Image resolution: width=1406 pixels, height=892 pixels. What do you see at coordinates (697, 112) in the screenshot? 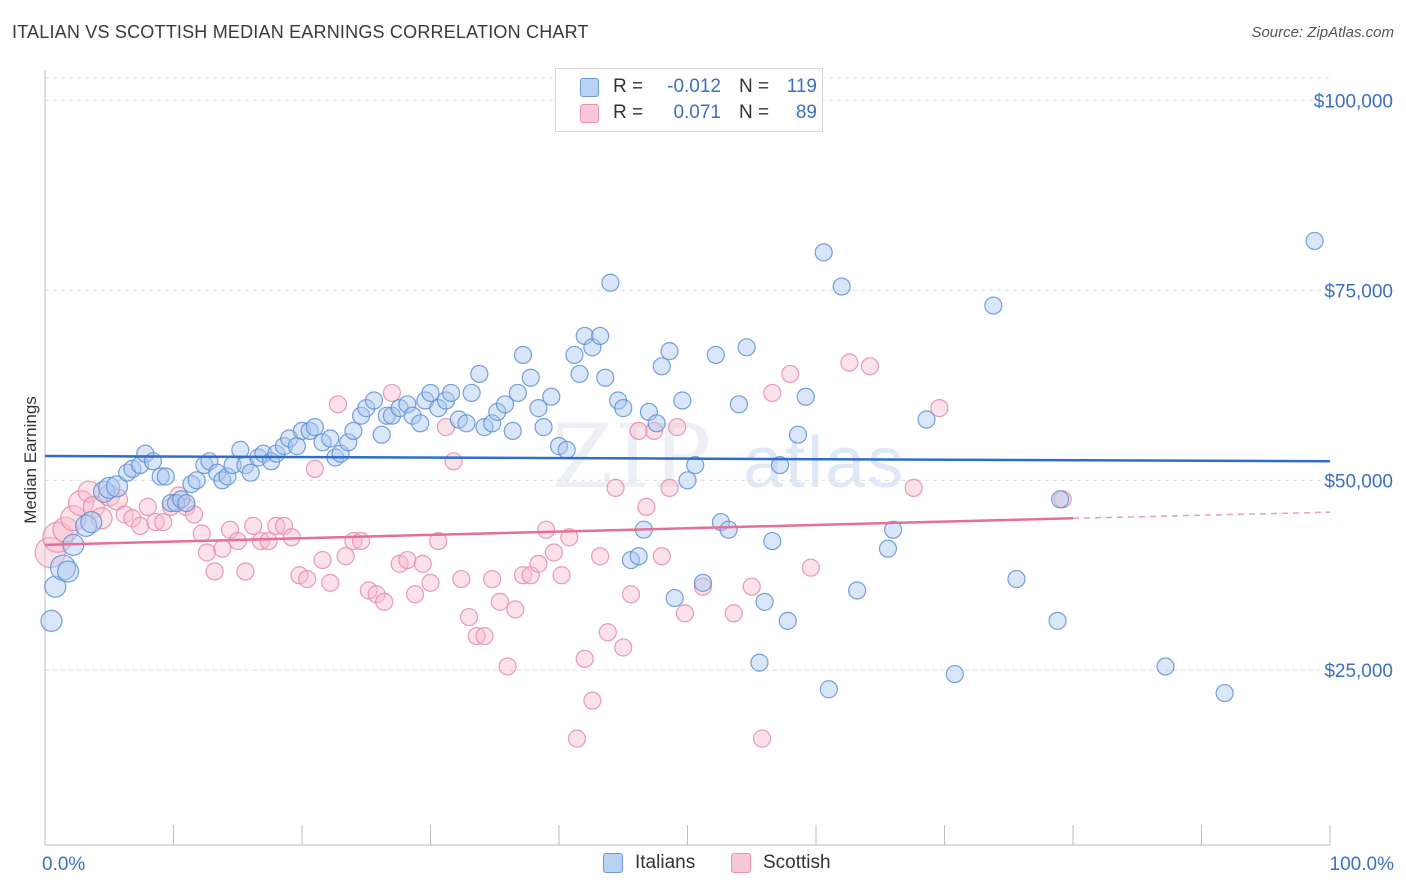
I see `r-value: 0.071` at bounding box center [697, 112].